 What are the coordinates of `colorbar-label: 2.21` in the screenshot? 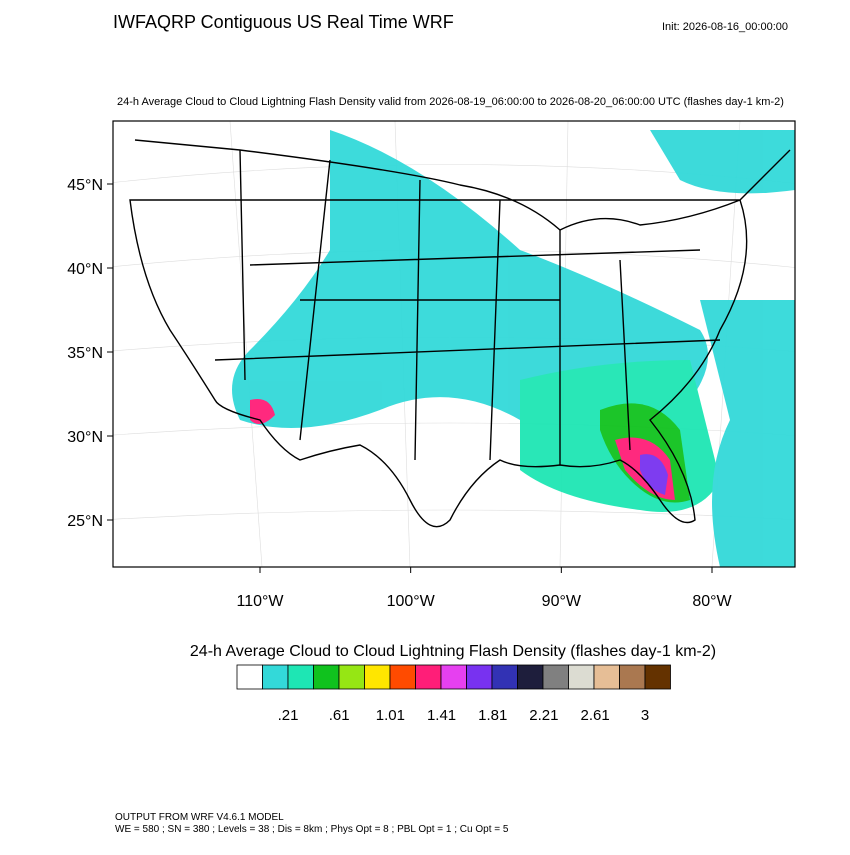 It's located at (543, 715).